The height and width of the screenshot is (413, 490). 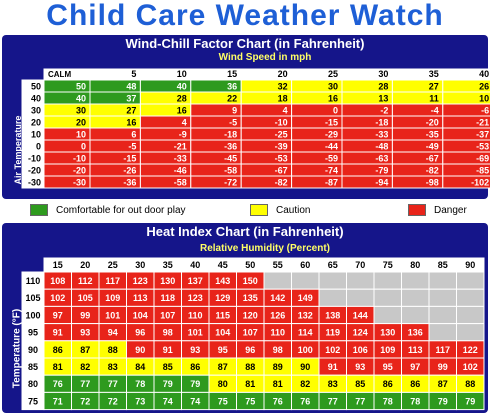 I want to click on heat-index-value: 95, so click(x=388, y=367).